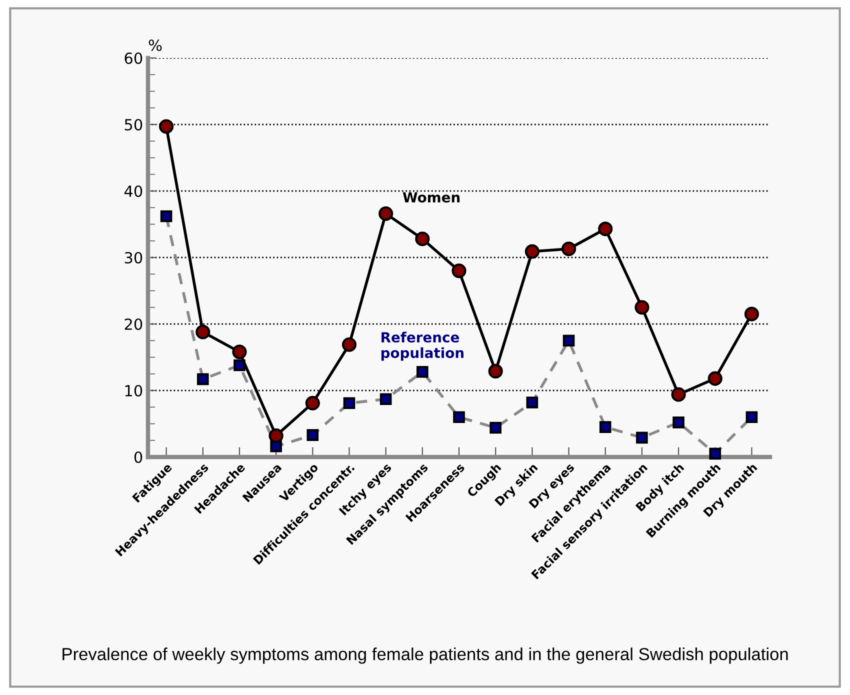 The width and height of the screenshot is (850, 695). What do you see at coordinates (431, 197) in the screenshot?
I see `series-label: Women` at bounding box center [431, 197].